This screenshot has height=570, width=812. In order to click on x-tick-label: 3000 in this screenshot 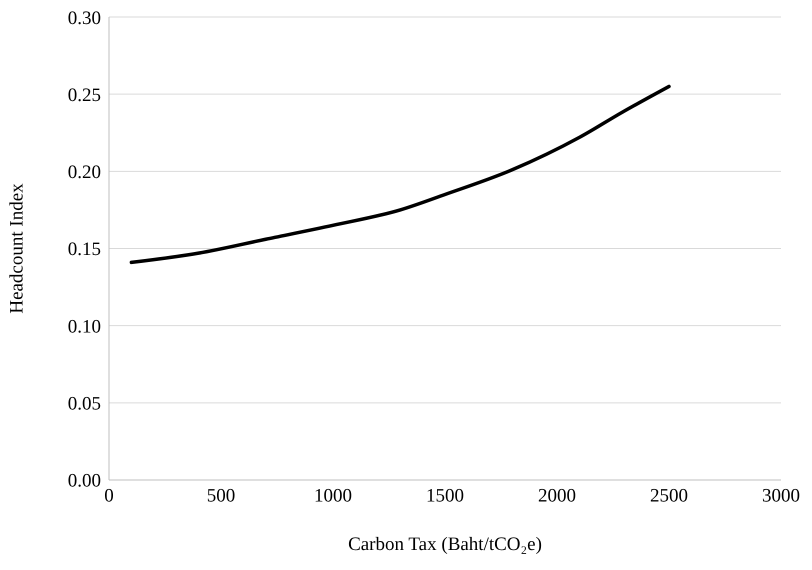, I will do `click(781, 495)`.